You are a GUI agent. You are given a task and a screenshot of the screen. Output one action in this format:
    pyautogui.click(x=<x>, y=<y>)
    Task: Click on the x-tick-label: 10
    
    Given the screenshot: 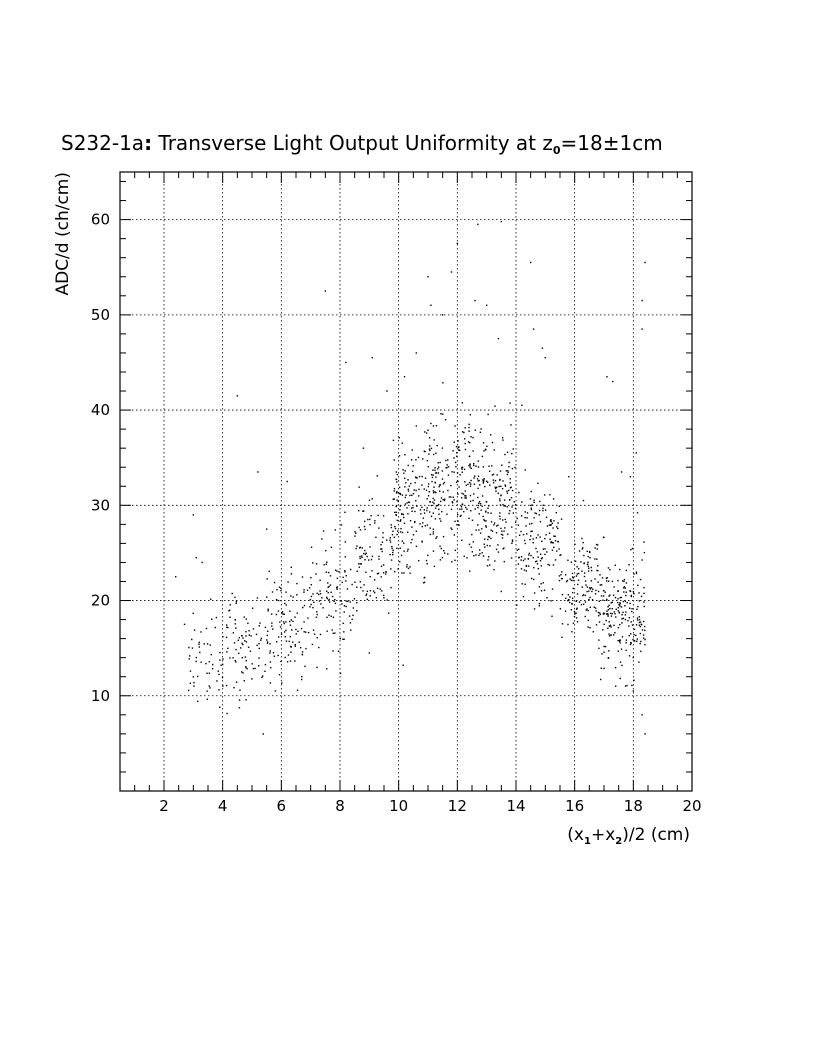 What is the action you would take?
    pyautogui.click(x=398, y=806)
    